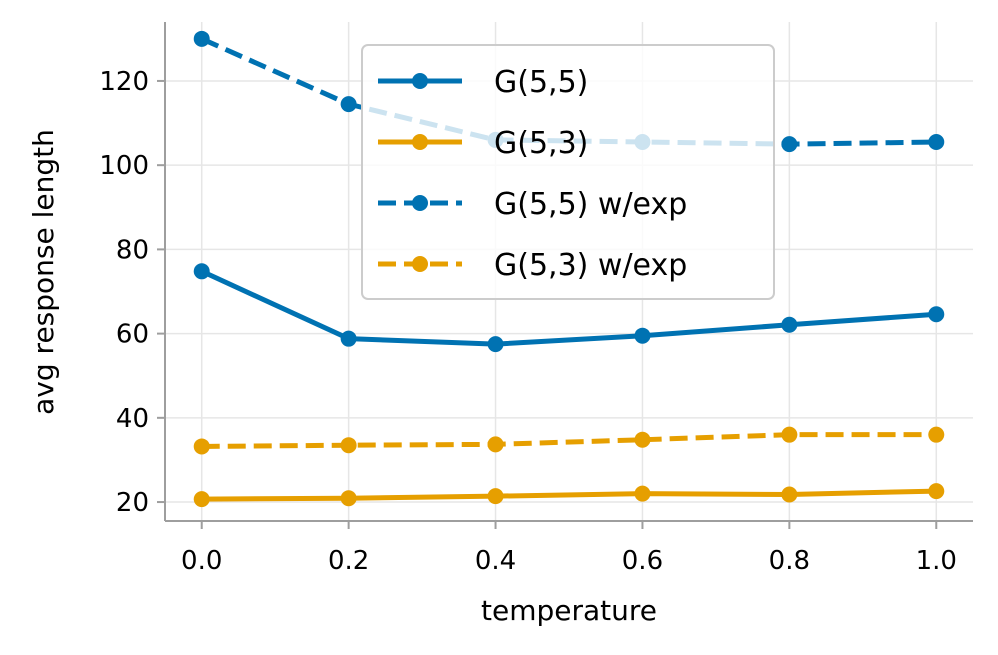 This screenshot has width=998, height=655. I want to click on x-tick-label: 0.6, so click(642, 561).